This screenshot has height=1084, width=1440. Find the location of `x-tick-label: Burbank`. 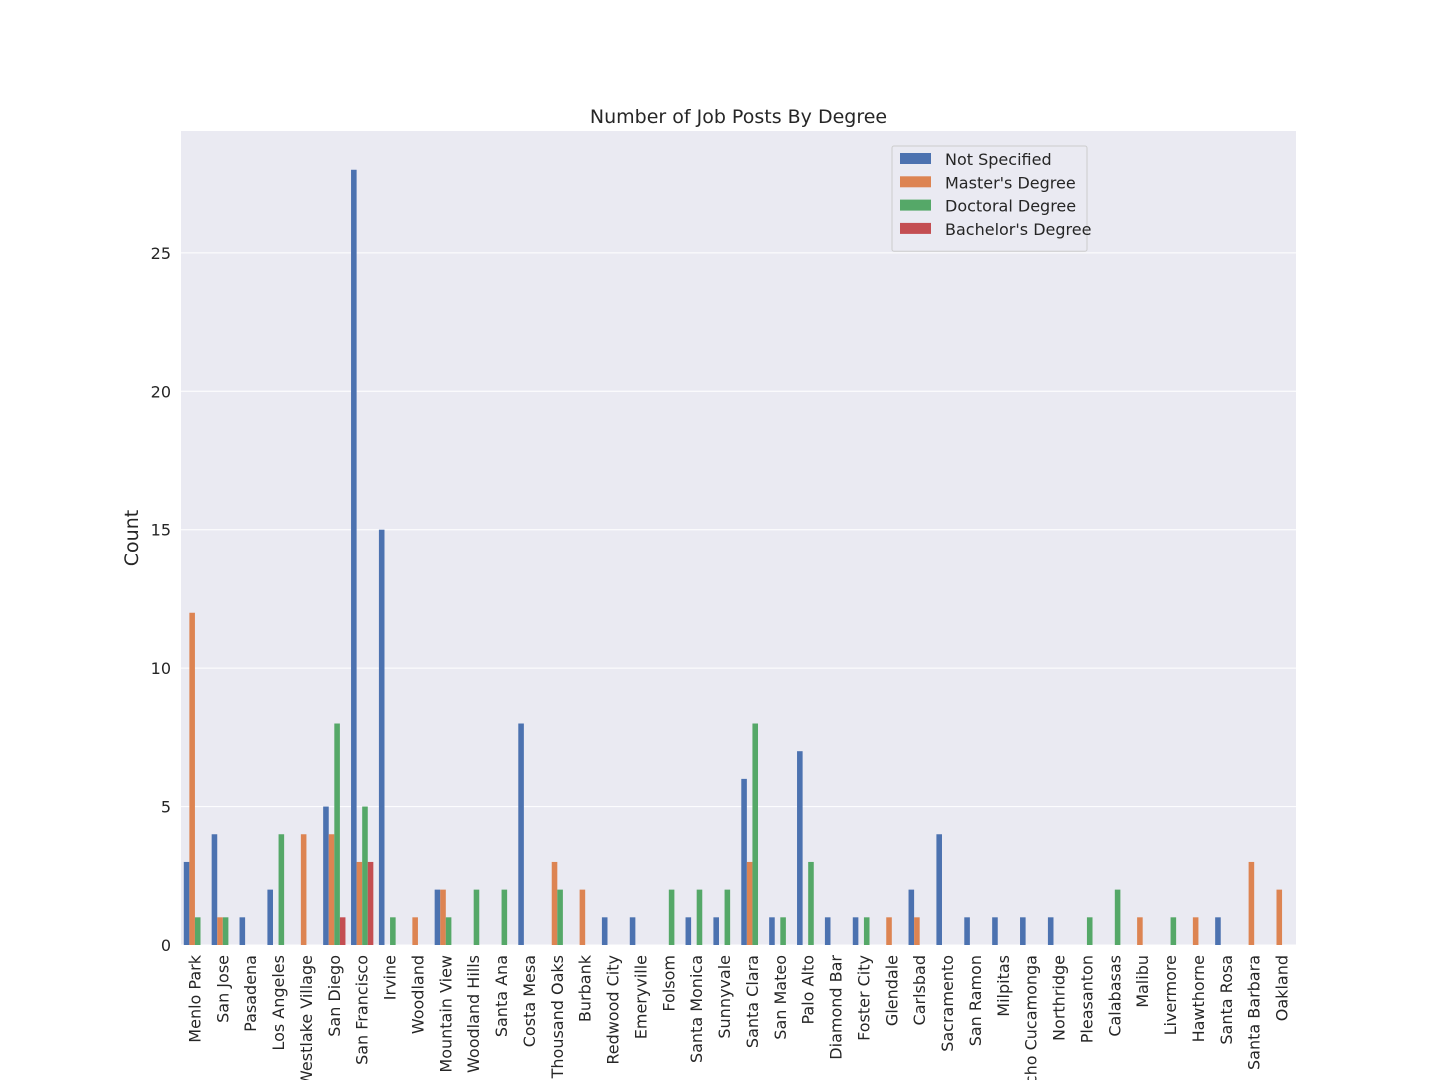

x-tick-label: Burbank is located at coordinates (585, 988).